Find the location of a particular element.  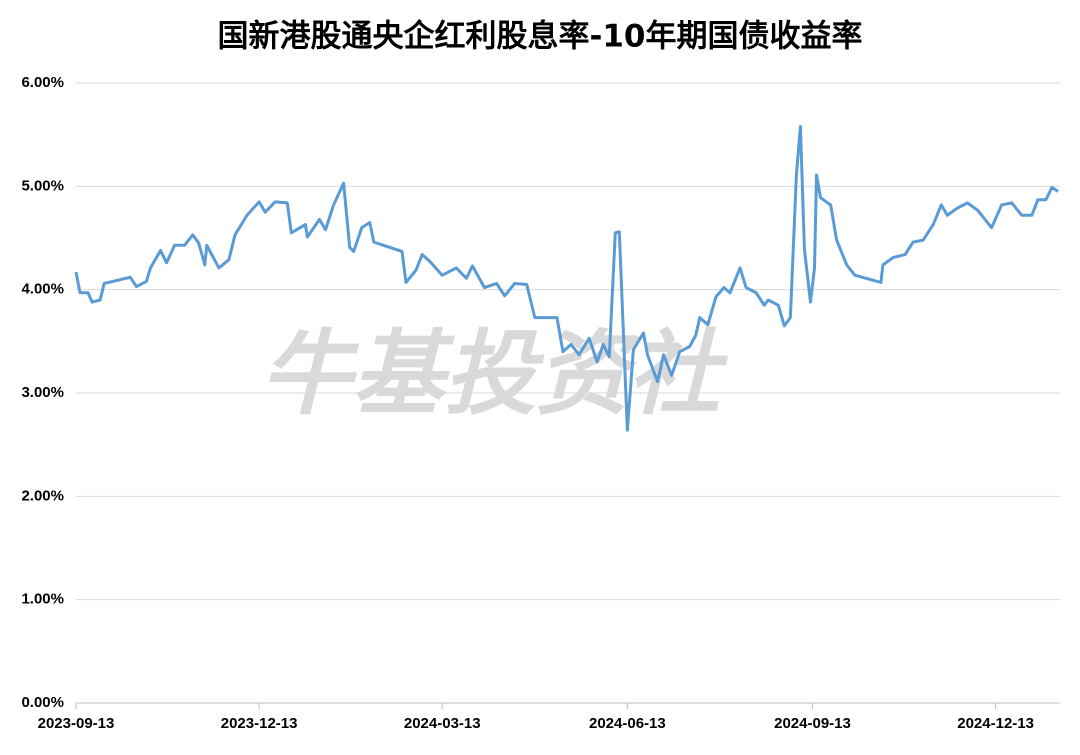

x-tick-label: 2024-03-13 is located at coordinates (442, 723).